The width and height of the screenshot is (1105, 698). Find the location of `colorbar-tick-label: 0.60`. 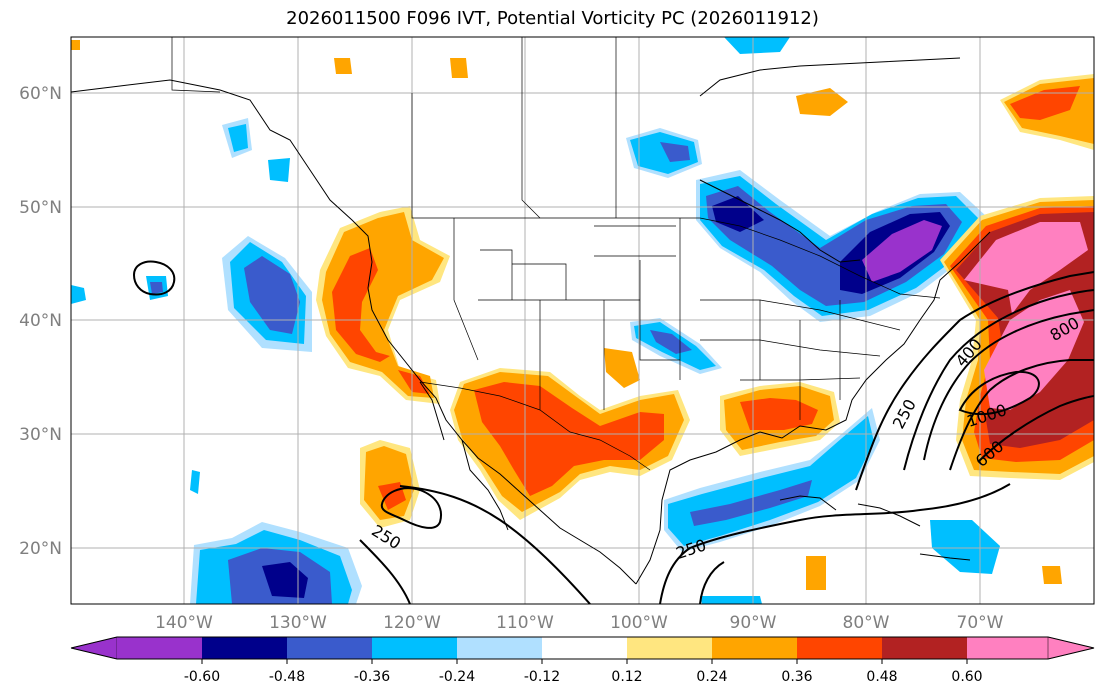

colorbar-tick-label: 0.60 is located at coordinates (966, 677).